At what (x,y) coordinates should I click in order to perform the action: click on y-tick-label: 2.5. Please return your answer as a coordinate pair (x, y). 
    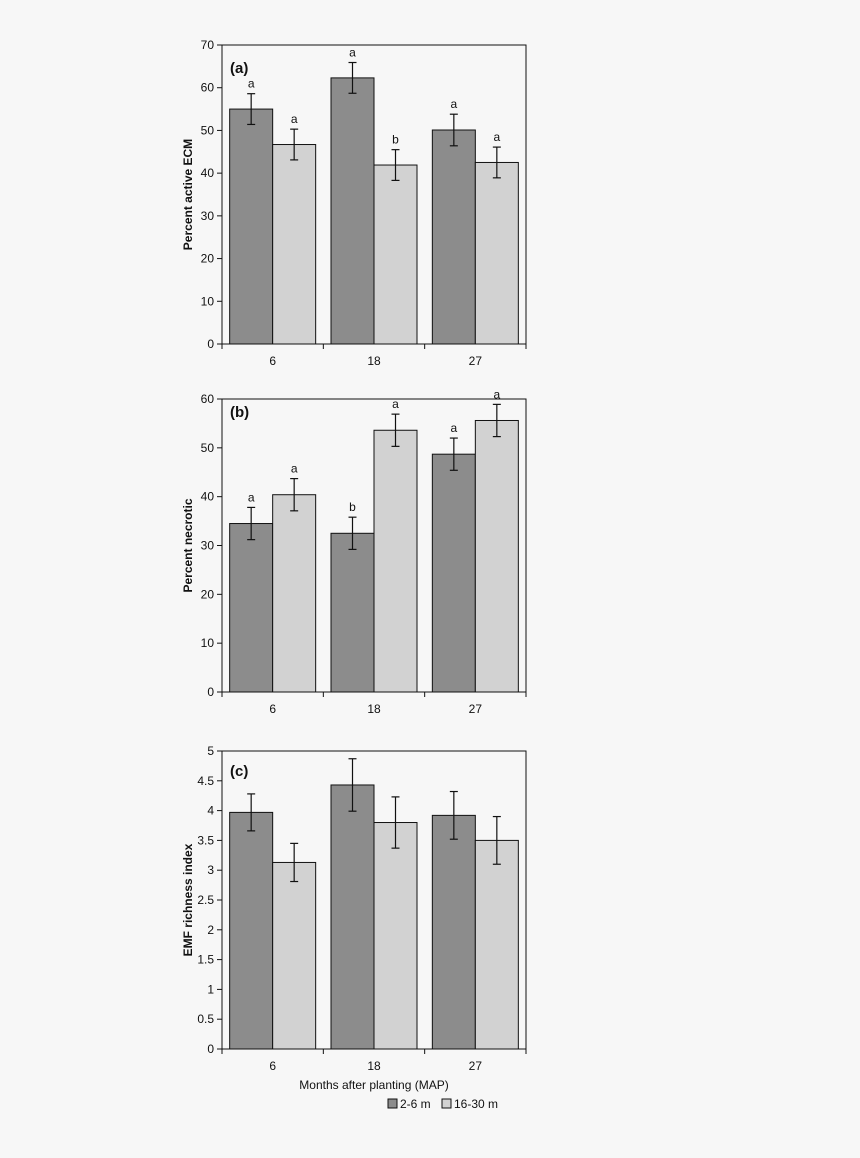
    Looking at the image, I should click on (205, 900).